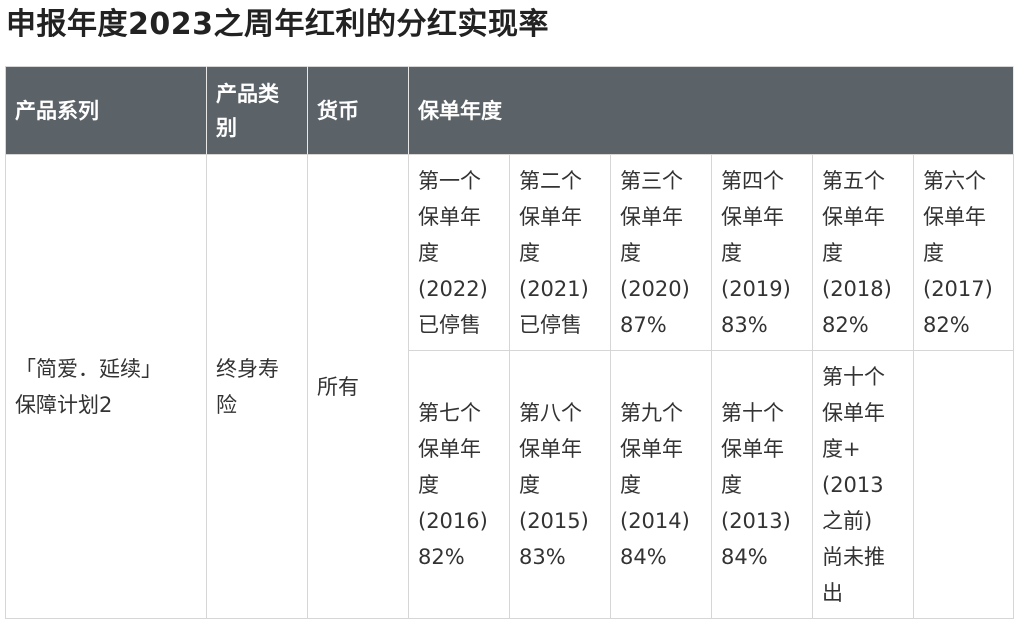 This screenshot has height=624, width=1018. I want to click on policy-year-cell-4: 第四个 保单年 度 (2019) 83%, so click(762, 252).